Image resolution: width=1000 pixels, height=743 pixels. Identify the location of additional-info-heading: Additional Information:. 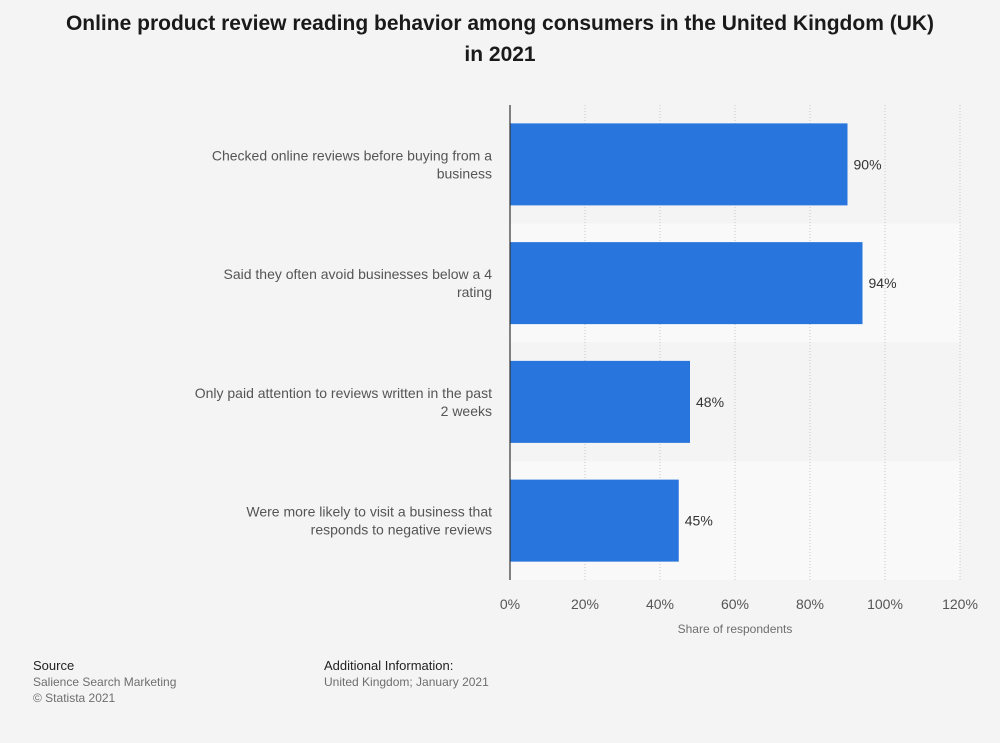
(389, 665).